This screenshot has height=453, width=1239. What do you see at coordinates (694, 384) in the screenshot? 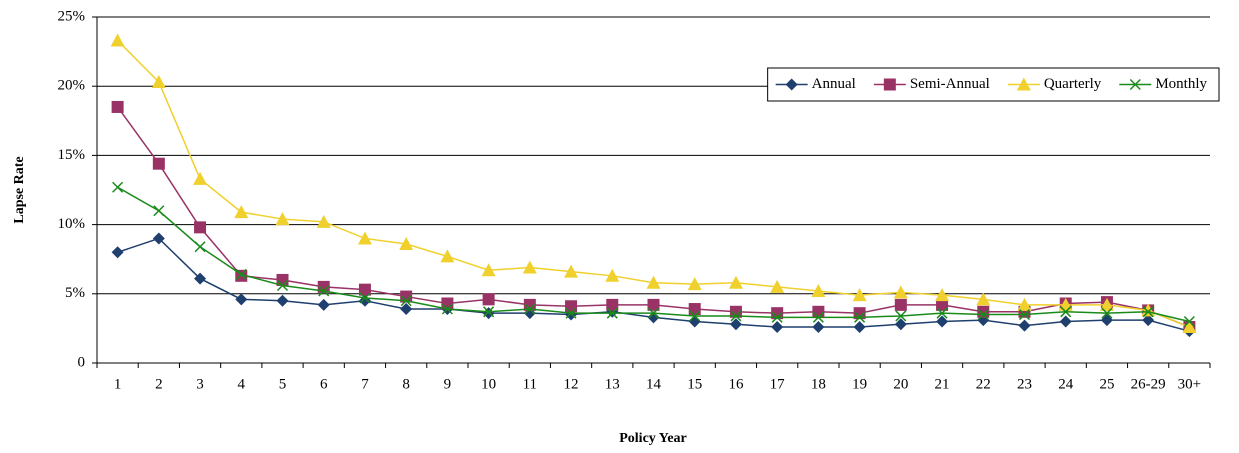
I see `x-tick-label: 15` at bounding box center [694, 384].